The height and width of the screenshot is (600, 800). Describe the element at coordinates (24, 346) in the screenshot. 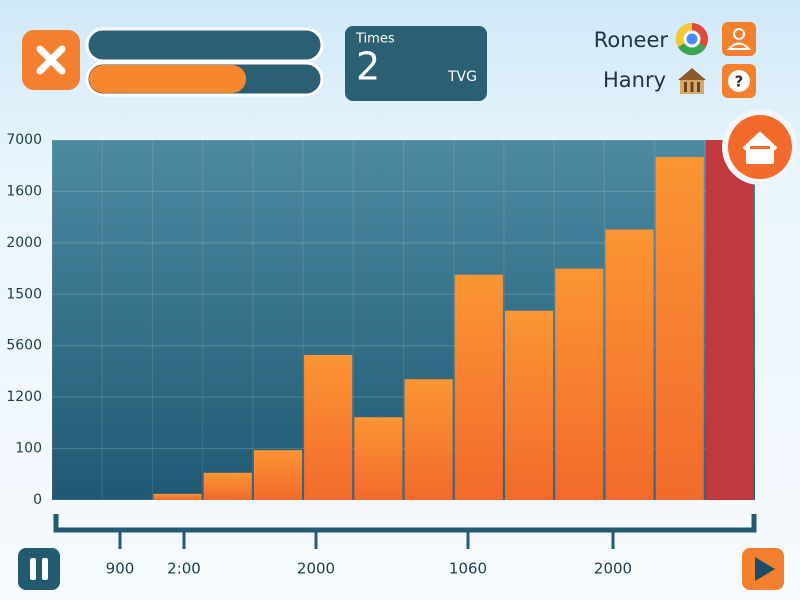

I see `y-tick-label: 5600` at that location.